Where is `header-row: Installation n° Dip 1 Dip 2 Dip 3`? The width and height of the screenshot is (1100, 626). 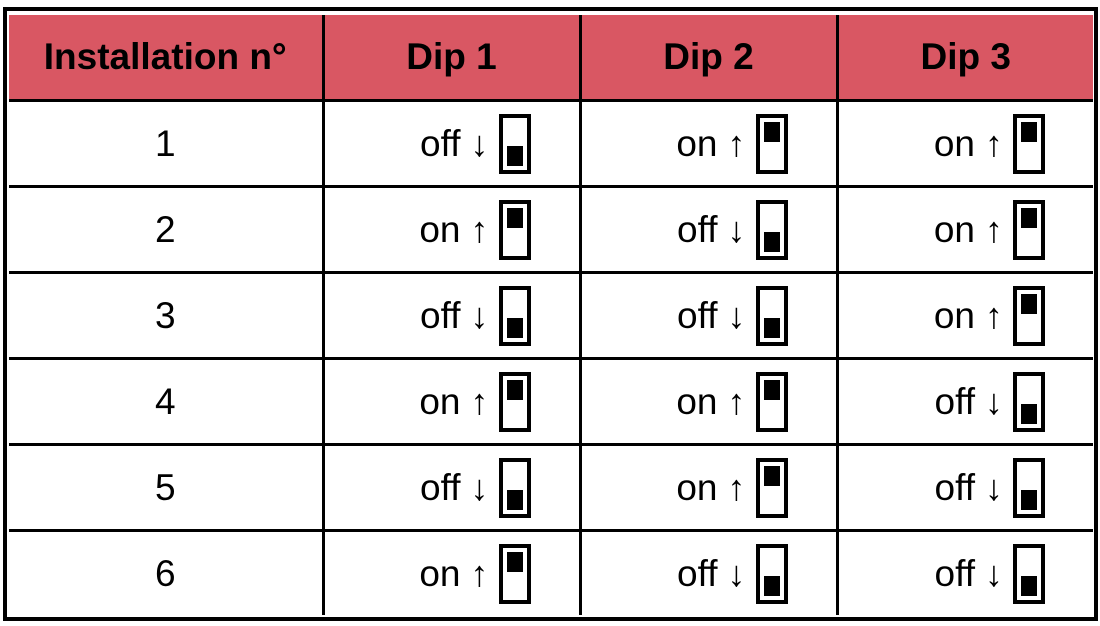
header-row: Installation n° Dip 1 Dip 2 Dip 3 is located at coordinates (551, 58).